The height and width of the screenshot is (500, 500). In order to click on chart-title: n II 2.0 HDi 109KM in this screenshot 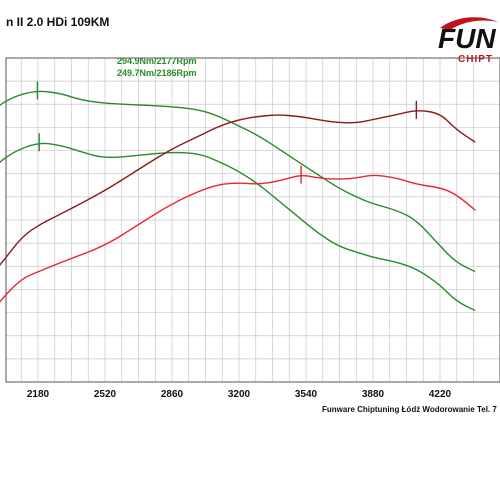, I will do `click(57, 22)`.